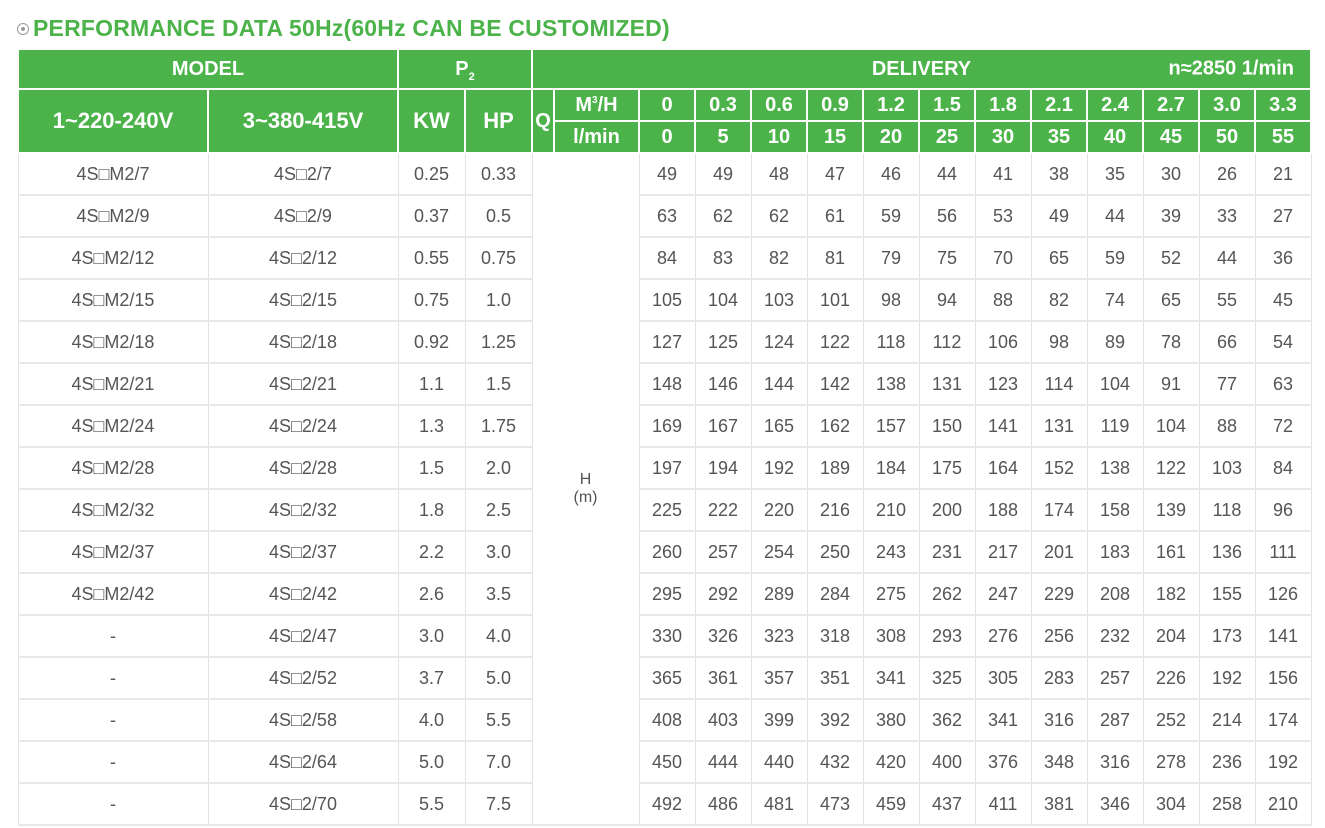  Describe the element at coordinates (498, 121) in the screenshot. I see `hp-header: HP` at that location.